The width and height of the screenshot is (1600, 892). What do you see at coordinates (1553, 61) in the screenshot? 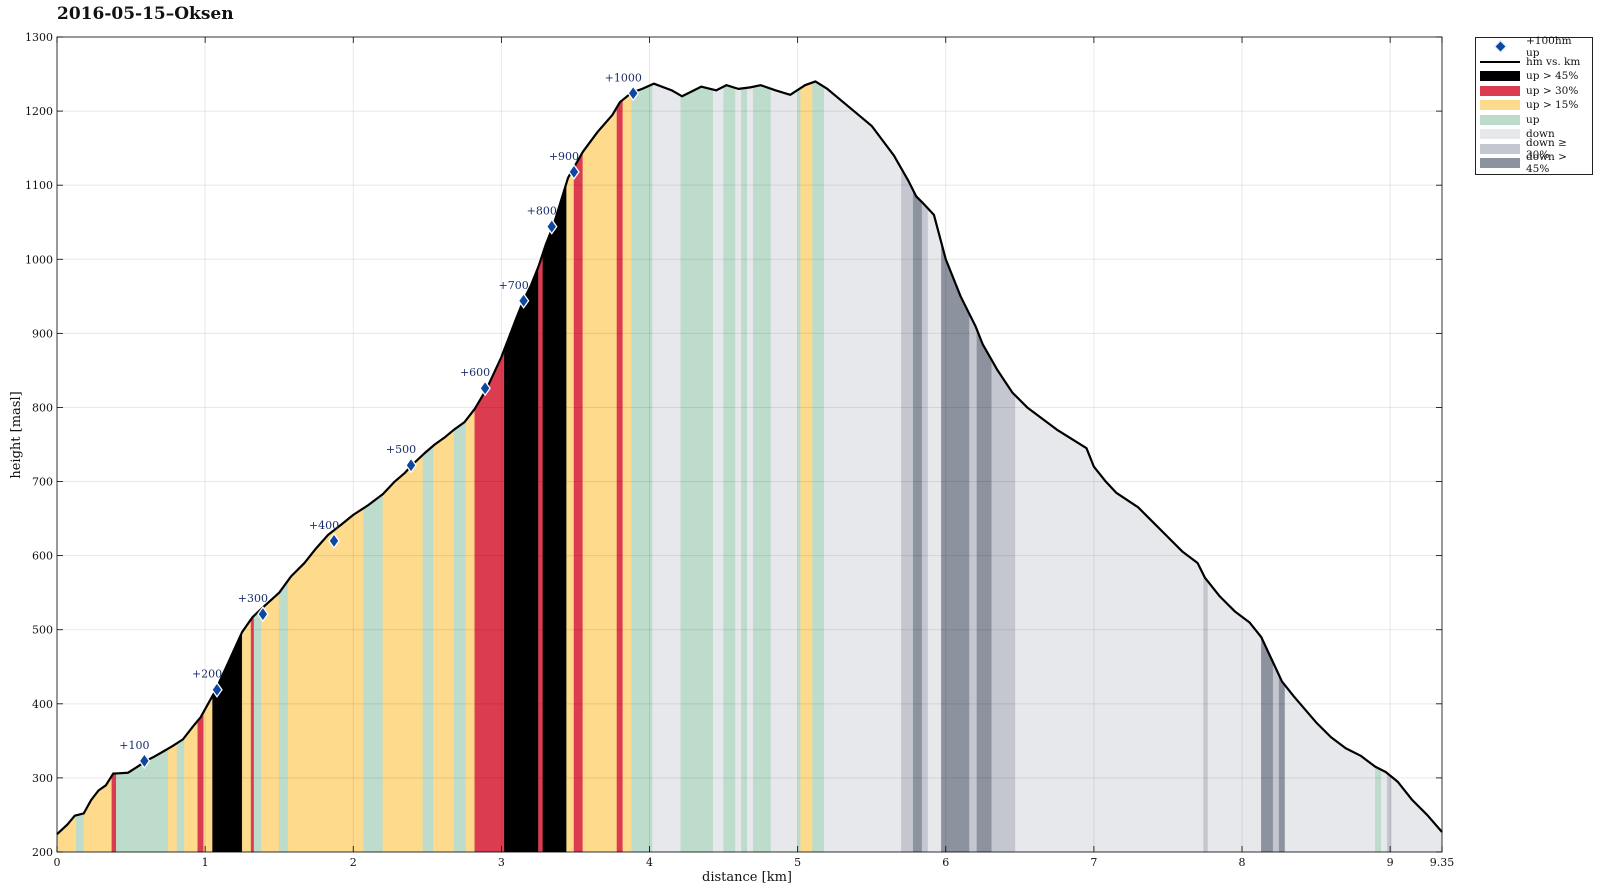
I see `legend-label: hm vs. km` at bounding box center [1553, 61].